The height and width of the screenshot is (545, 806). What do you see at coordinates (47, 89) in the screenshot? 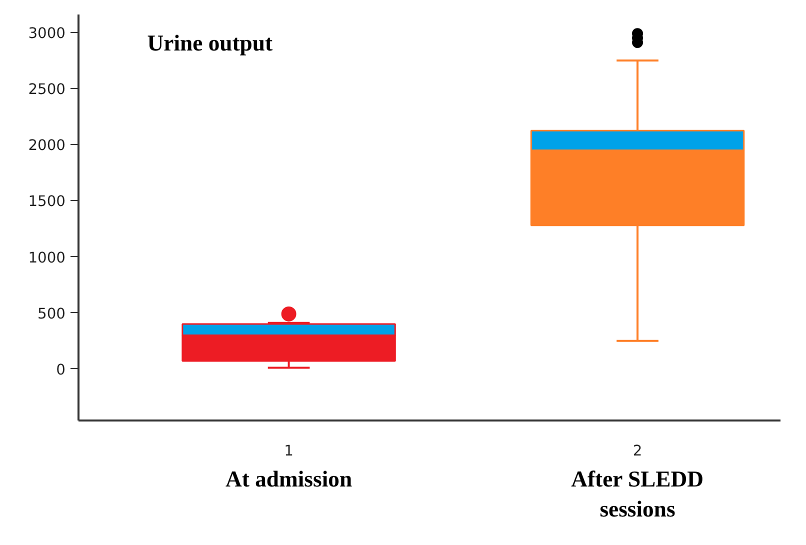
I see `y-tick-label: 2500` at bounding box center [47, 89].